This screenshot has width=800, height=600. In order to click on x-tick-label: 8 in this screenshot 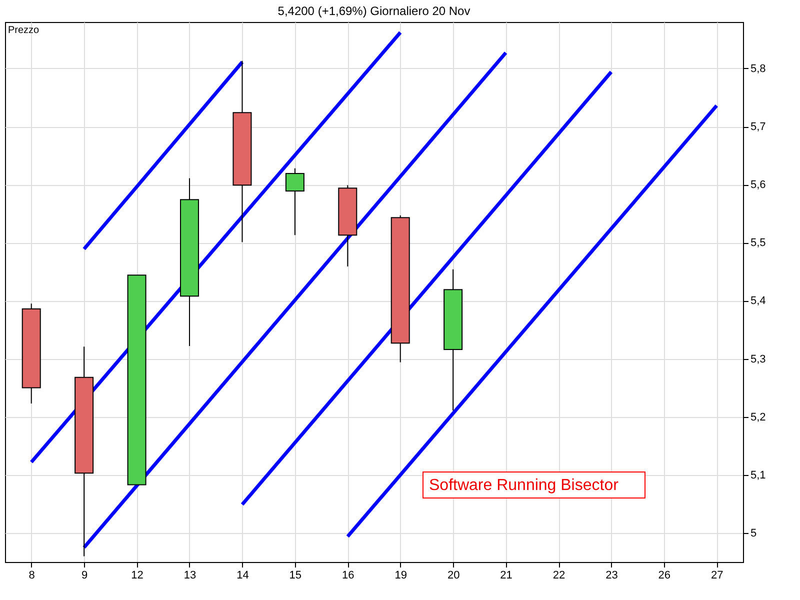, I will do `click(31, 576)`.